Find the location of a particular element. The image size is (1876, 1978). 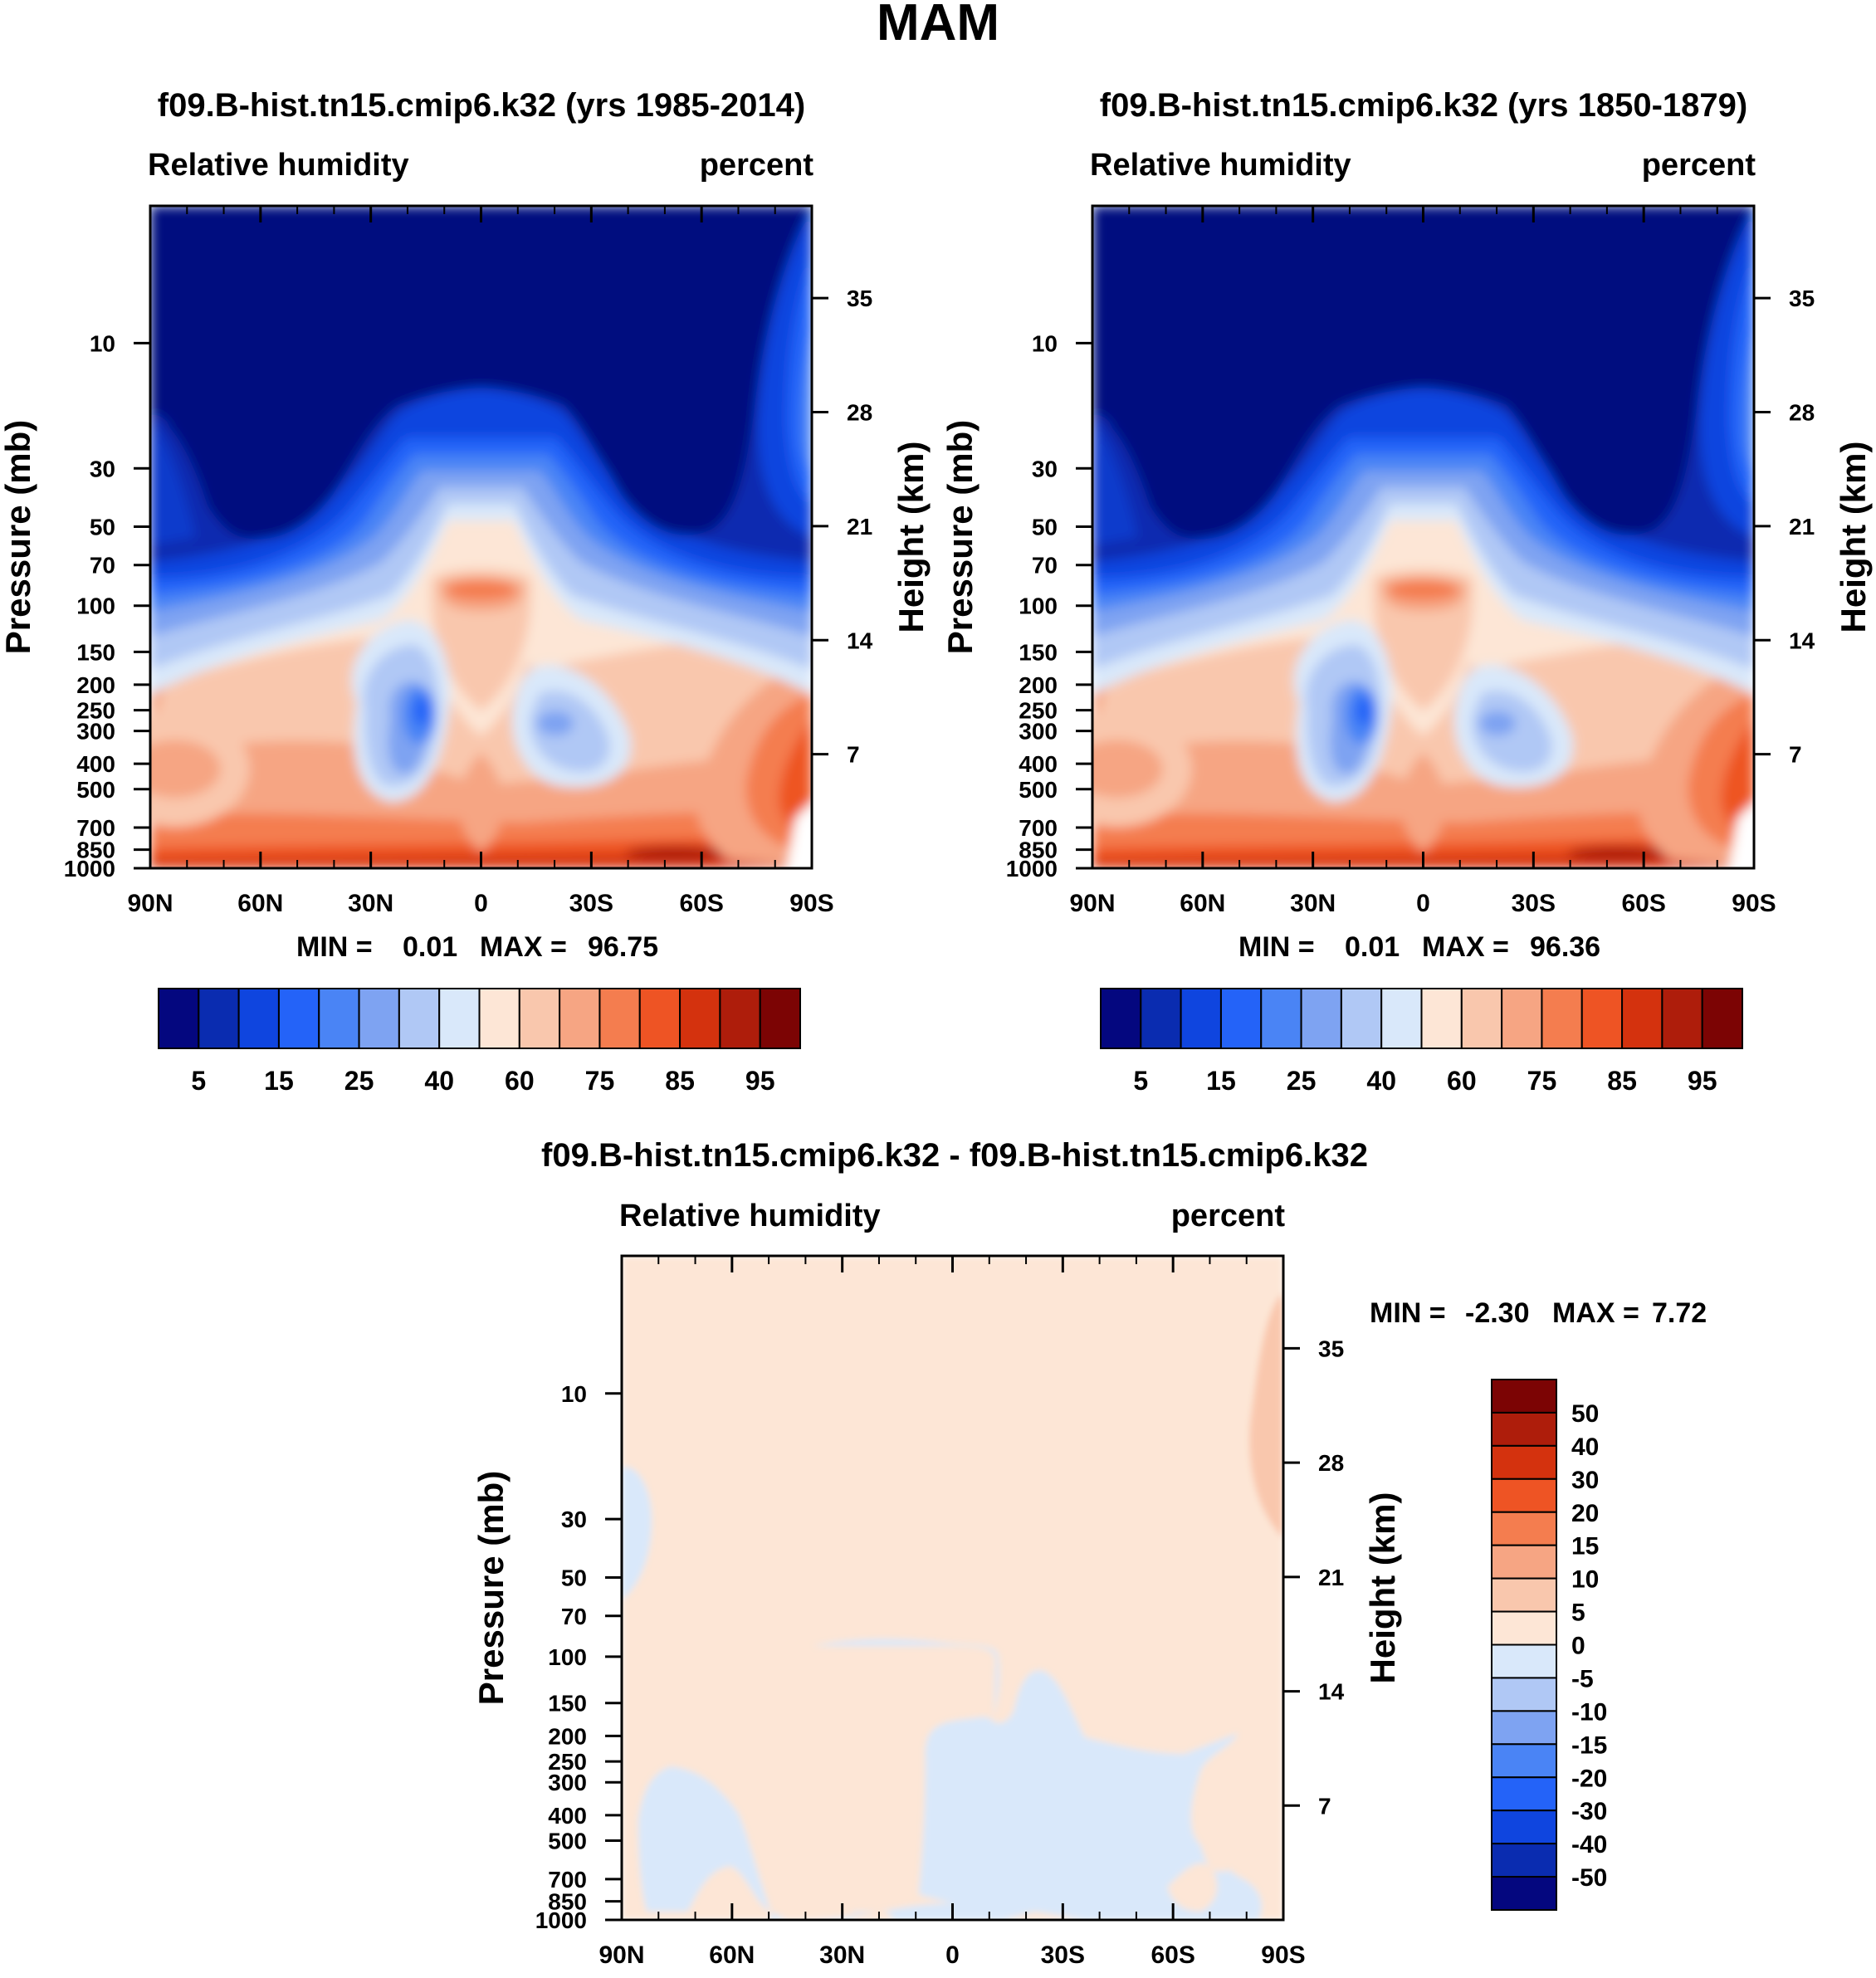

colorbar-label: 10 is located at coordinates (1585, 1580).